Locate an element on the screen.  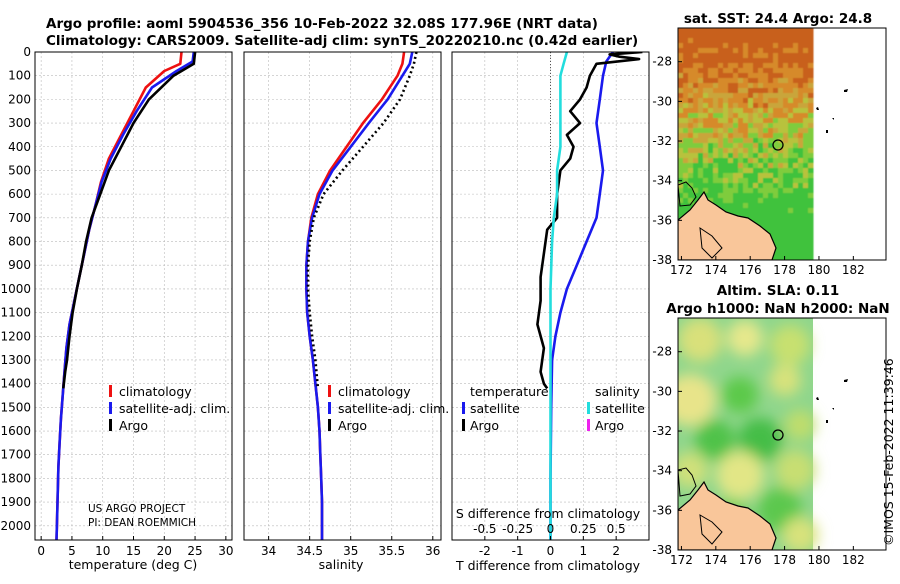
x-tick-label: 0 is located at coordinates (551, 551).